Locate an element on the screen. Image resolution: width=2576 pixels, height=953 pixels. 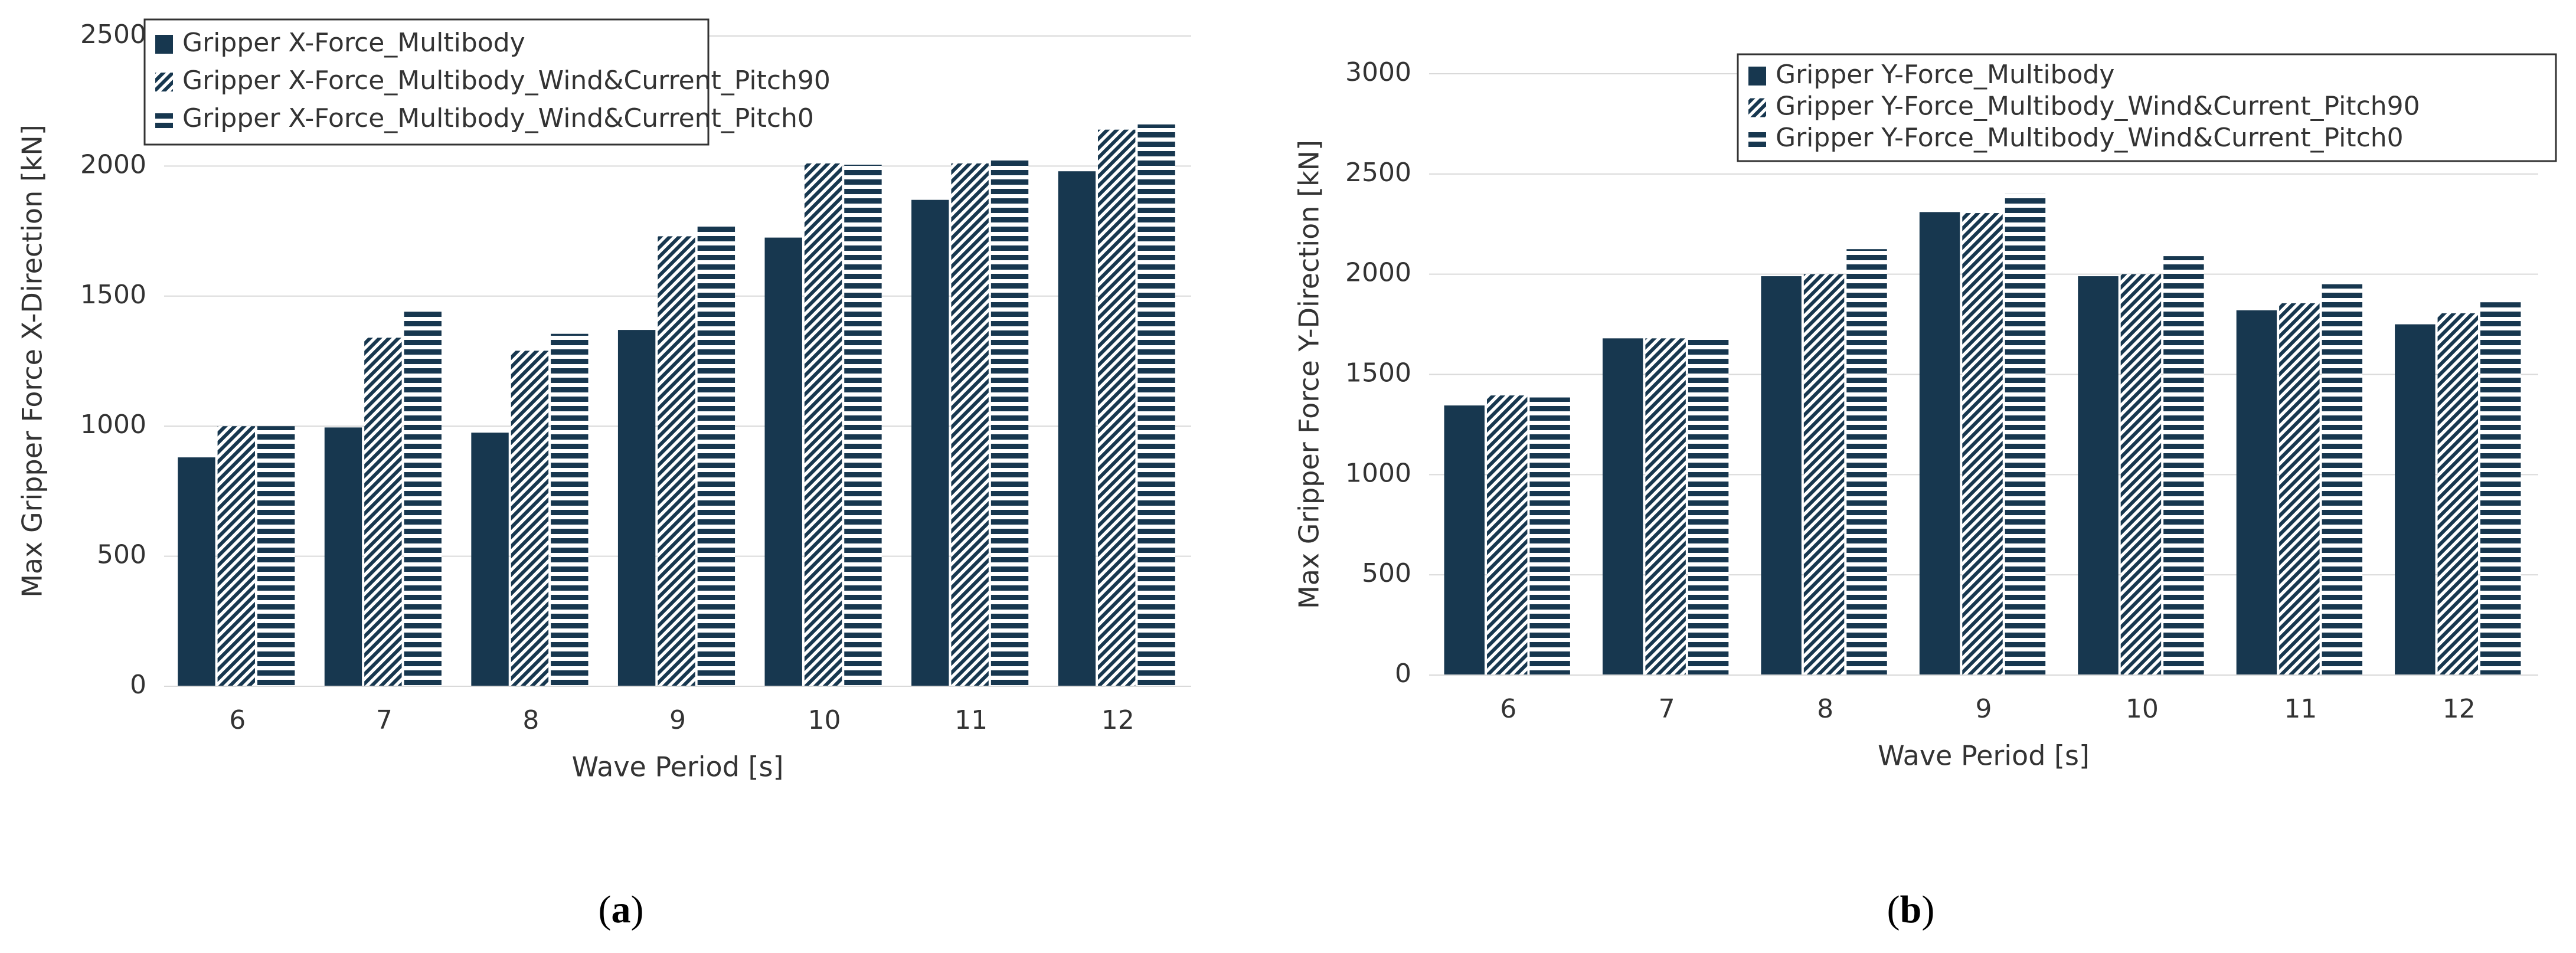
caption: (a) is located at coordinates (621, 910).